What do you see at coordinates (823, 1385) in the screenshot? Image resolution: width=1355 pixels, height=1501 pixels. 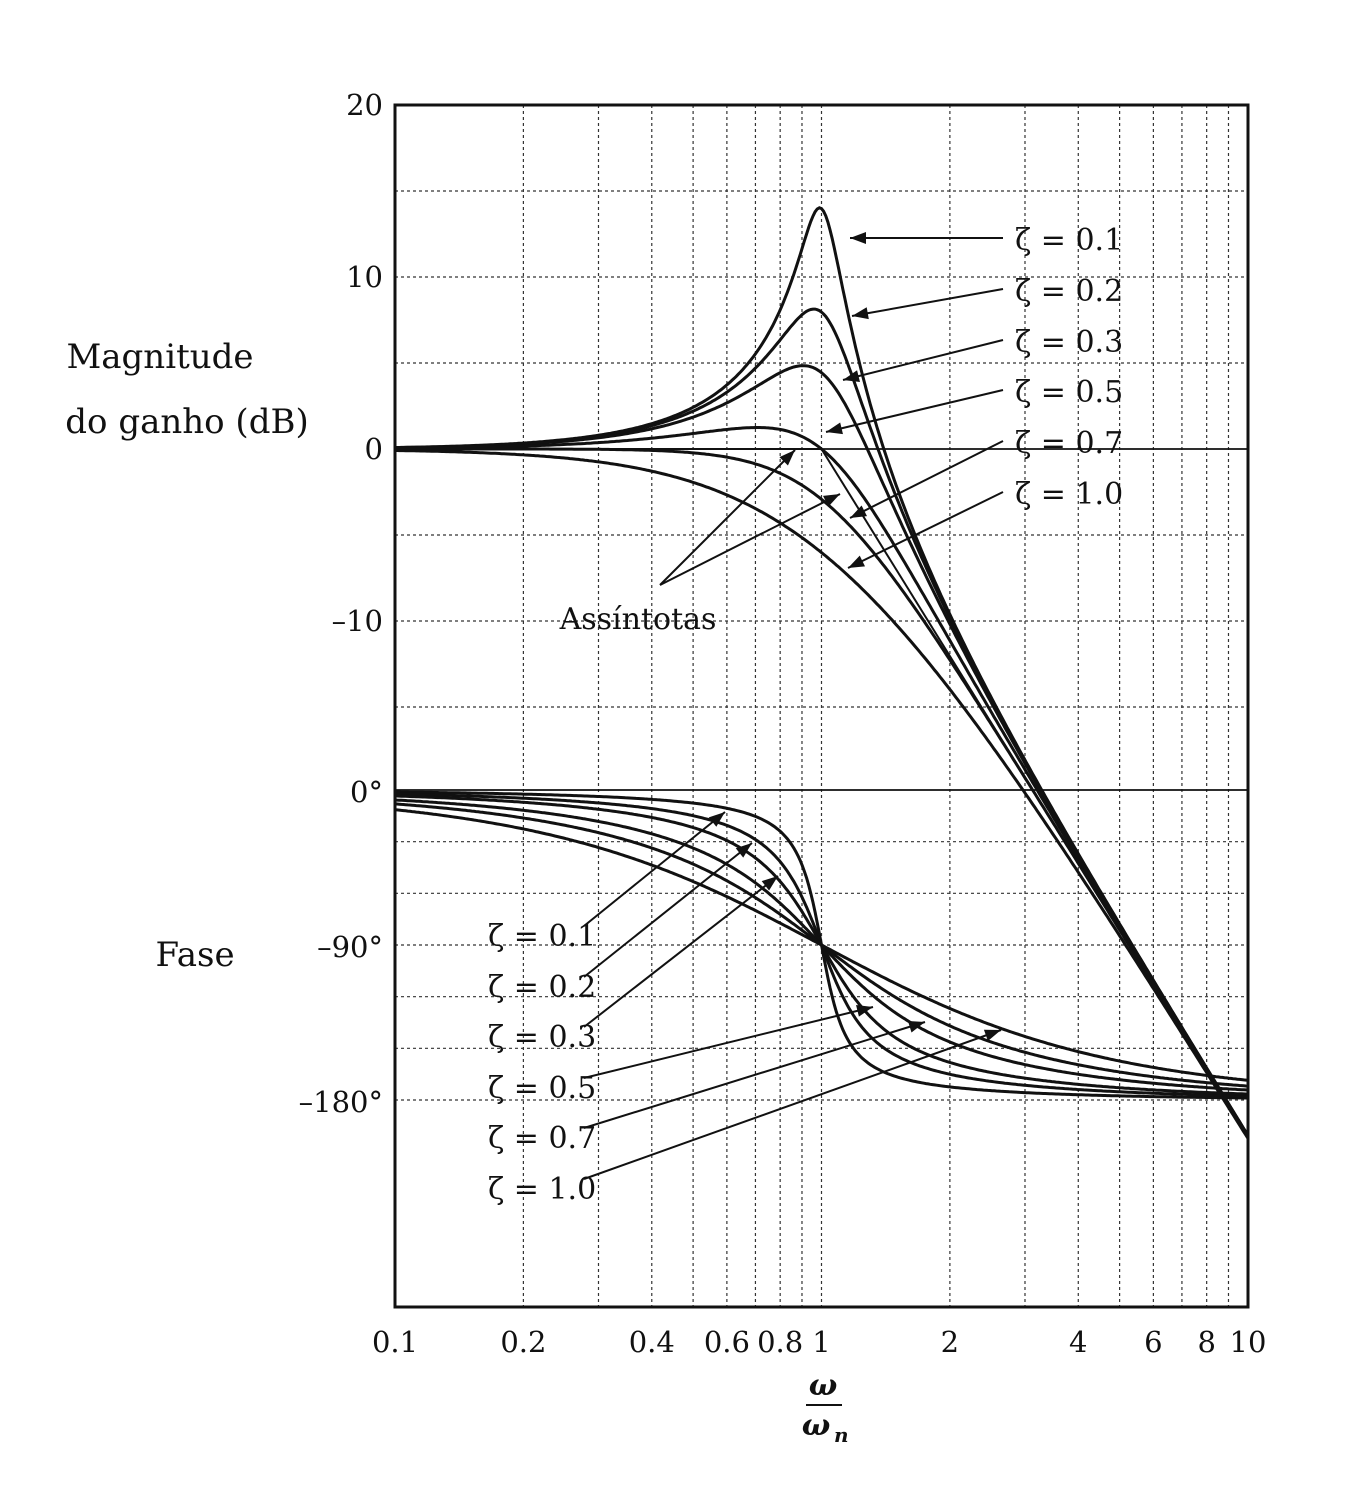 I see `x-axis-label-numerator: ω` at bounding box center [823, 1385].